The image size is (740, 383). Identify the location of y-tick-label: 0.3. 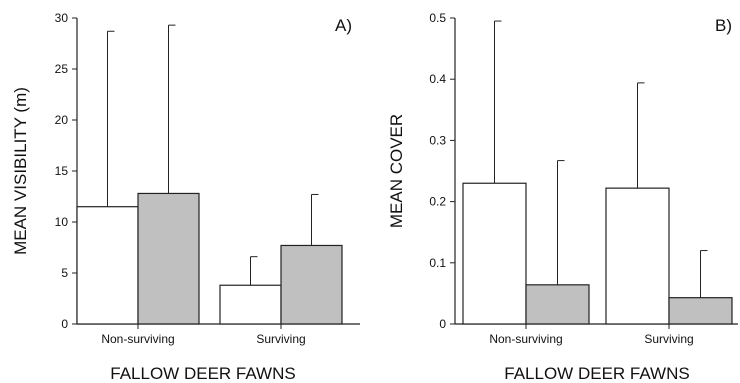
(437, 140).